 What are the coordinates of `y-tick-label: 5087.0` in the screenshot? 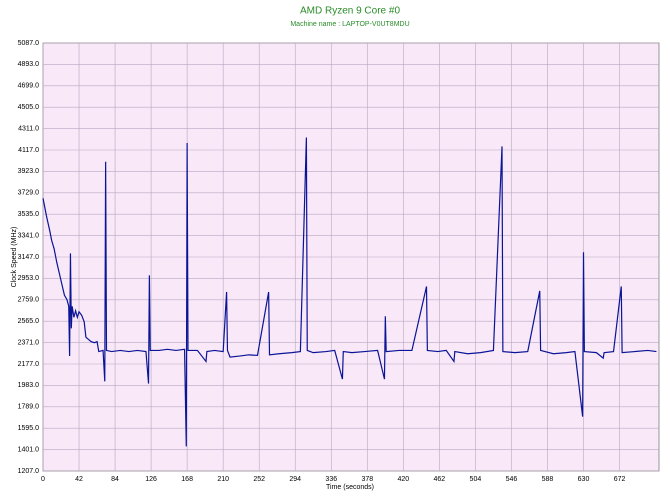 It's located at (29, 43).